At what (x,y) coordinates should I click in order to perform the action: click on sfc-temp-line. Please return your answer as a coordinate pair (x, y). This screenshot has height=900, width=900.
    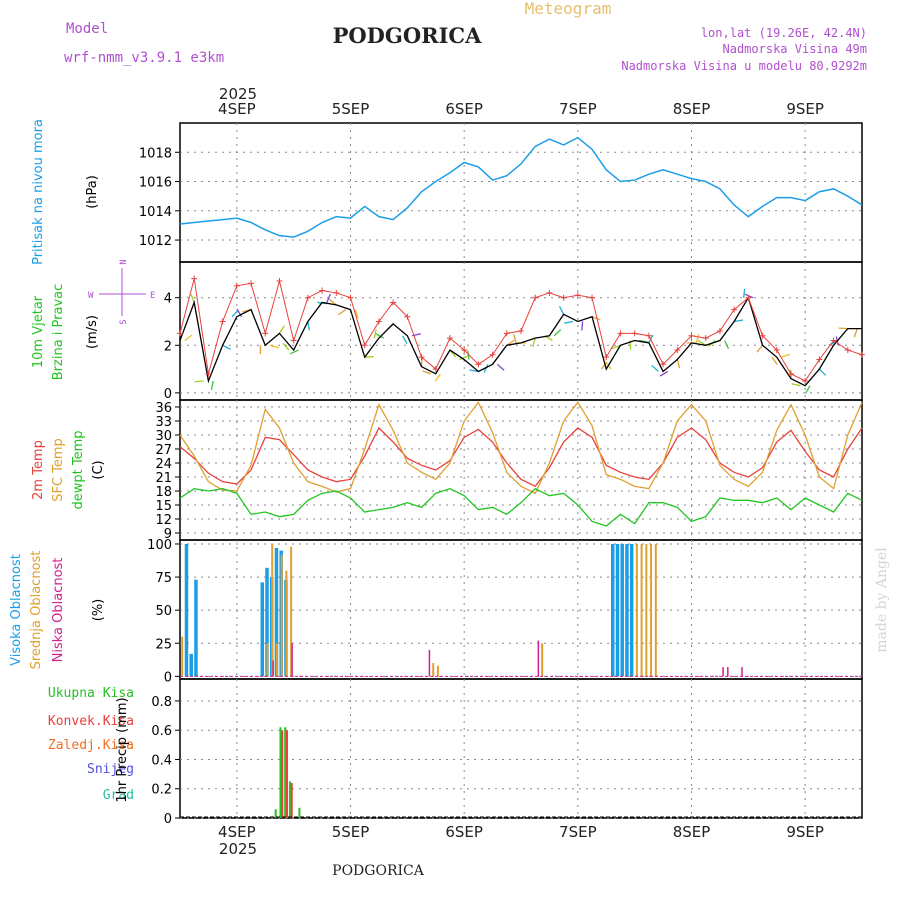
    Looking at the image, I should click on (521, 448).